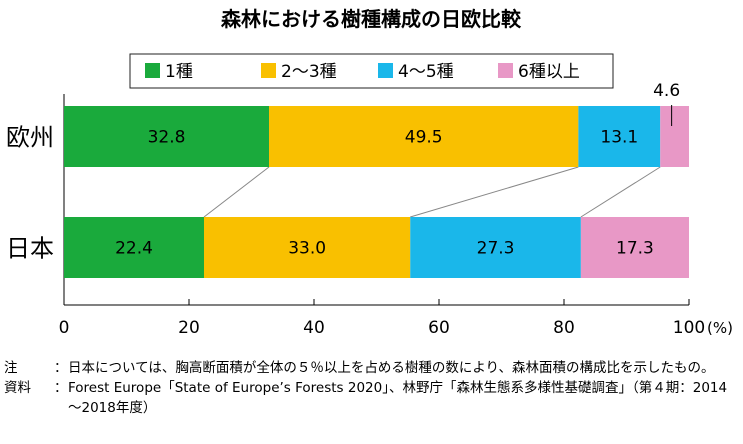  What do you see at coordinates (439, 328) in the screenshot?
I see `x-tick-label: 60` at bounding box center [439, 328].